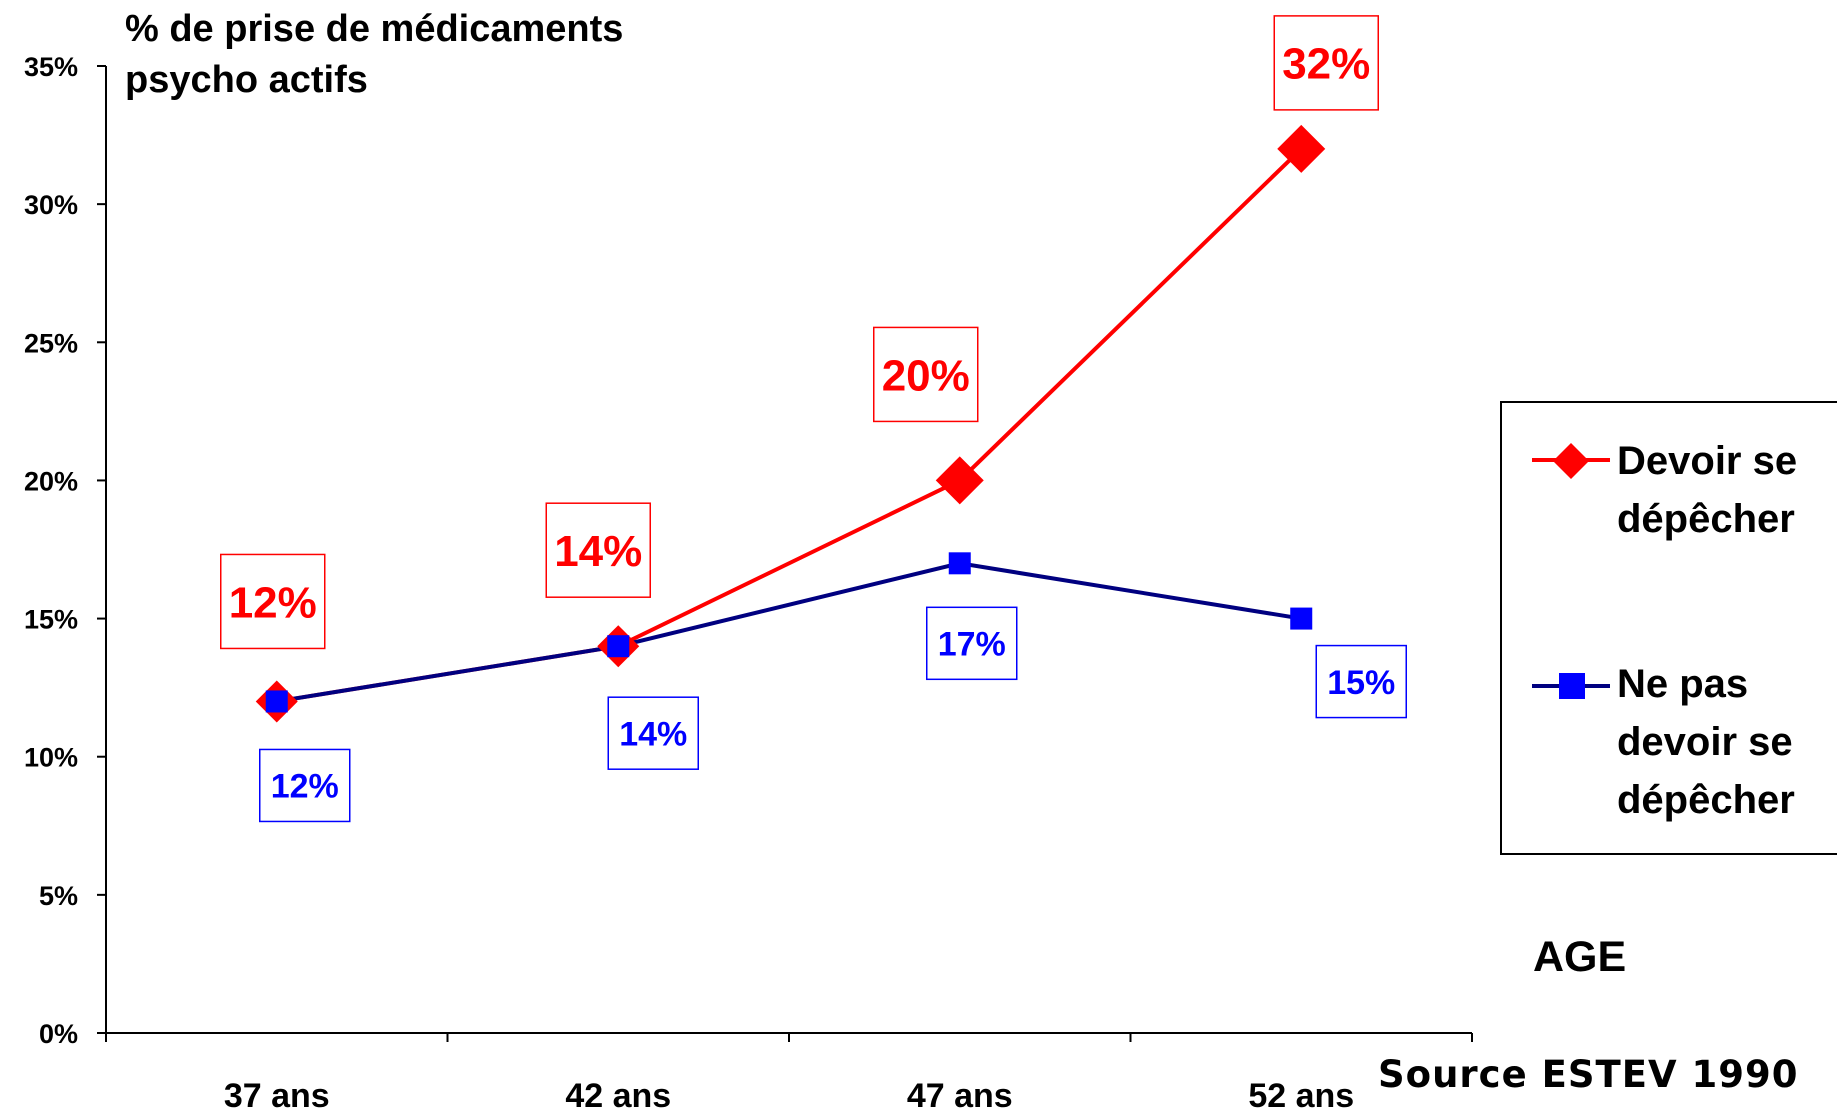  I want to click on source-note: Source ESTEV 1990, so click(1588, 1074).